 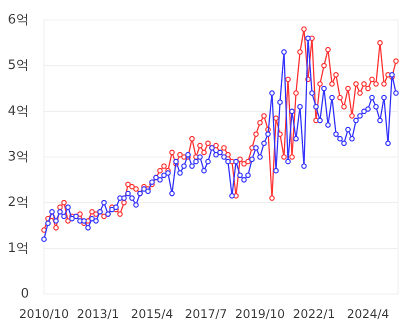 I want to click on x-tick-label: 2017/7, so click(x=206, y=314).